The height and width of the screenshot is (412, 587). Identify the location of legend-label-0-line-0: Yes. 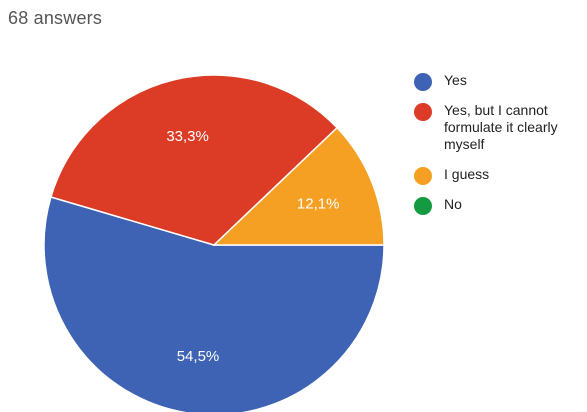
(455, 80).